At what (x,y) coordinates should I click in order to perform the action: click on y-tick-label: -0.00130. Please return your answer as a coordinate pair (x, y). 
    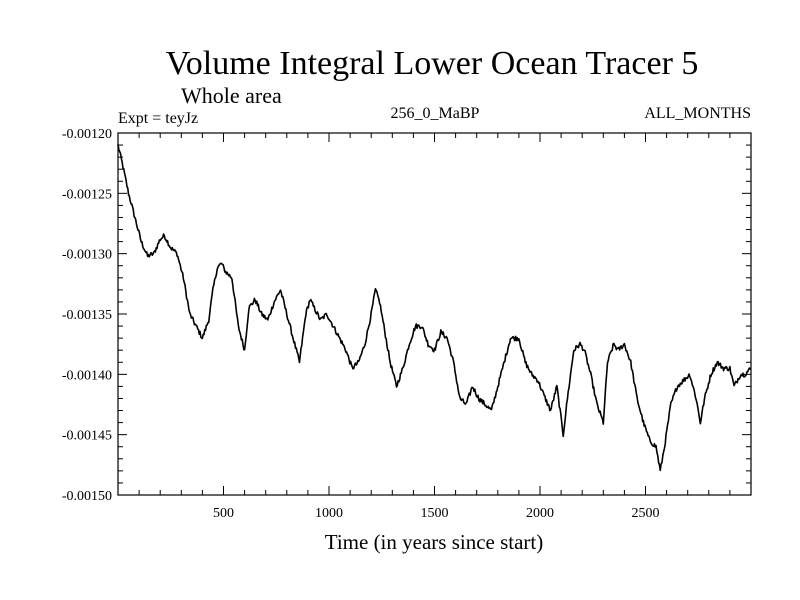
    Looking at the image, I should click on (87, 255).